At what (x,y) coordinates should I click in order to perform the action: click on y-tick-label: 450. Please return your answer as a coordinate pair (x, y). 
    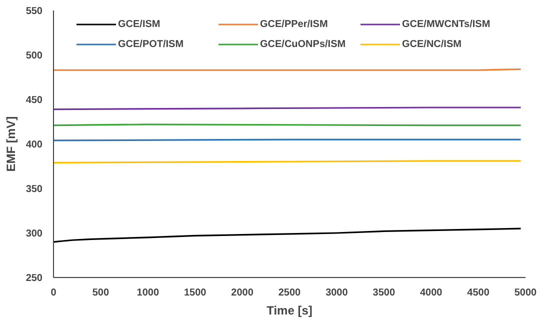
    Looking at the image, I should click on (34, 100).